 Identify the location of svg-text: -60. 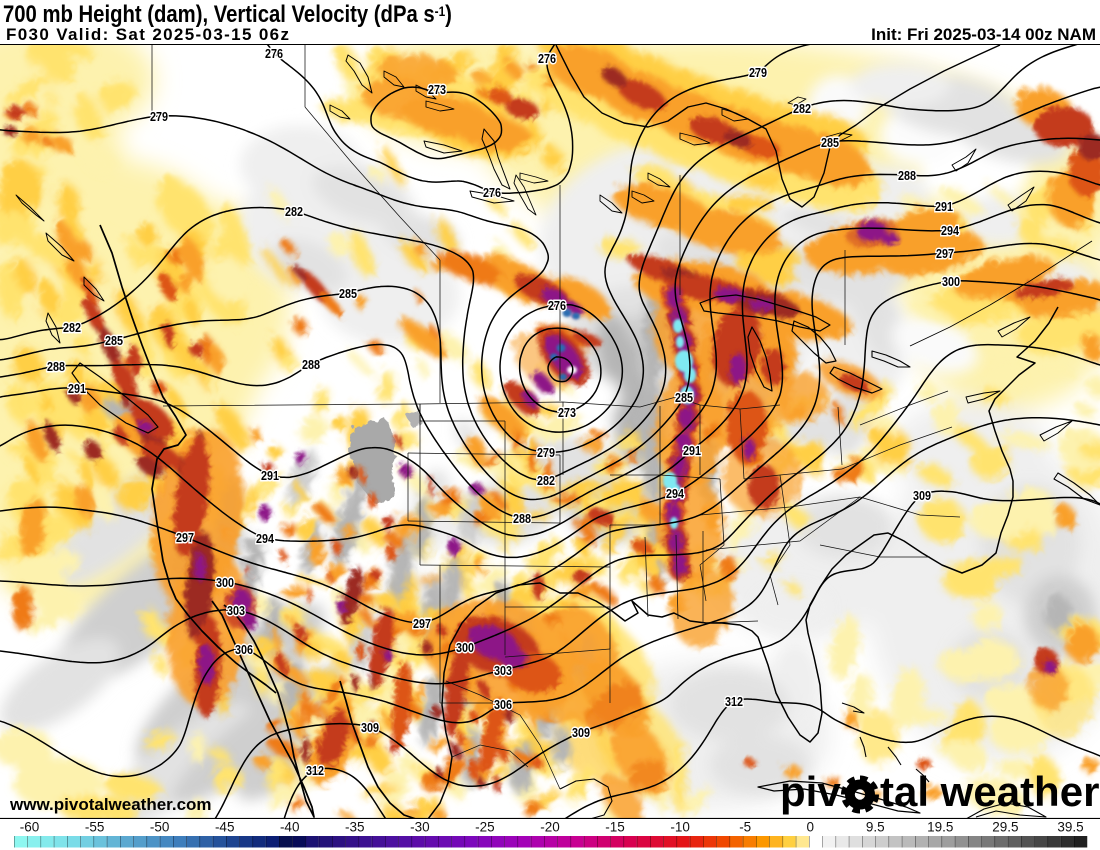
(30, 827).